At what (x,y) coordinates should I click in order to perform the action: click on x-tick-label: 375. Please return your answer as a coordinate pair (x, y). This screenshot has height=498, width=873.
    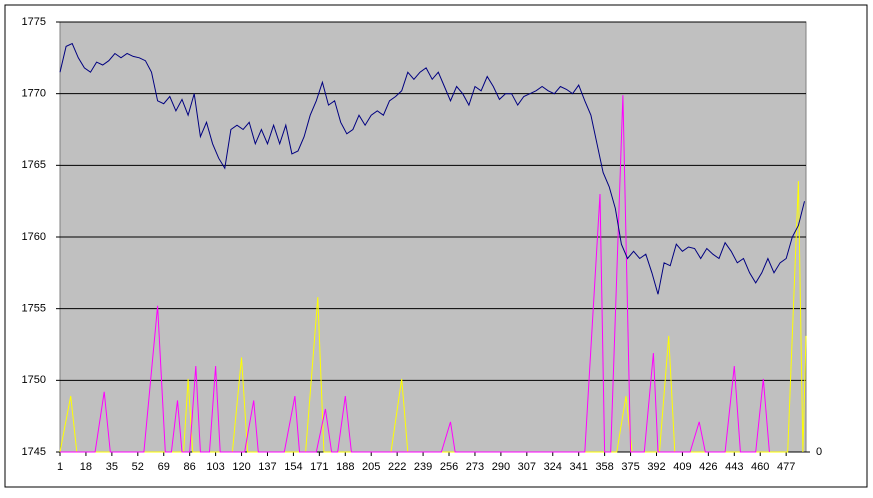
    Looking at the image, I should click on (630, 467).